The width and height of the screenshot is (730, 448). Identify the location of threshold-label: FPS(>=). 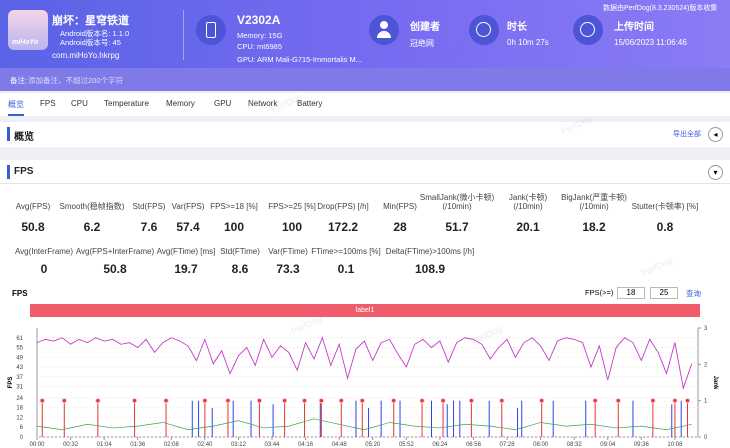
(599, 292).